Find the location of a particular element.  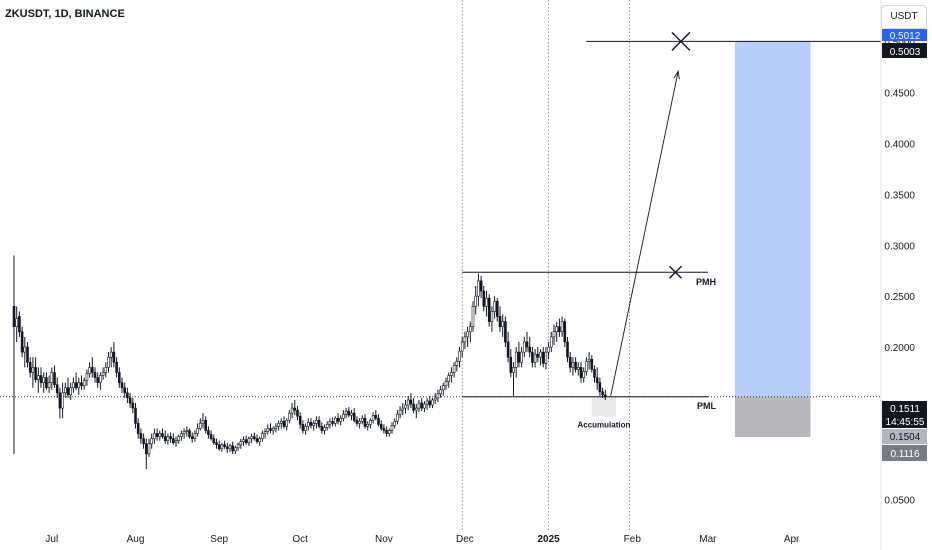

stop-price-tag-bg is located at coordinates (904, 453).